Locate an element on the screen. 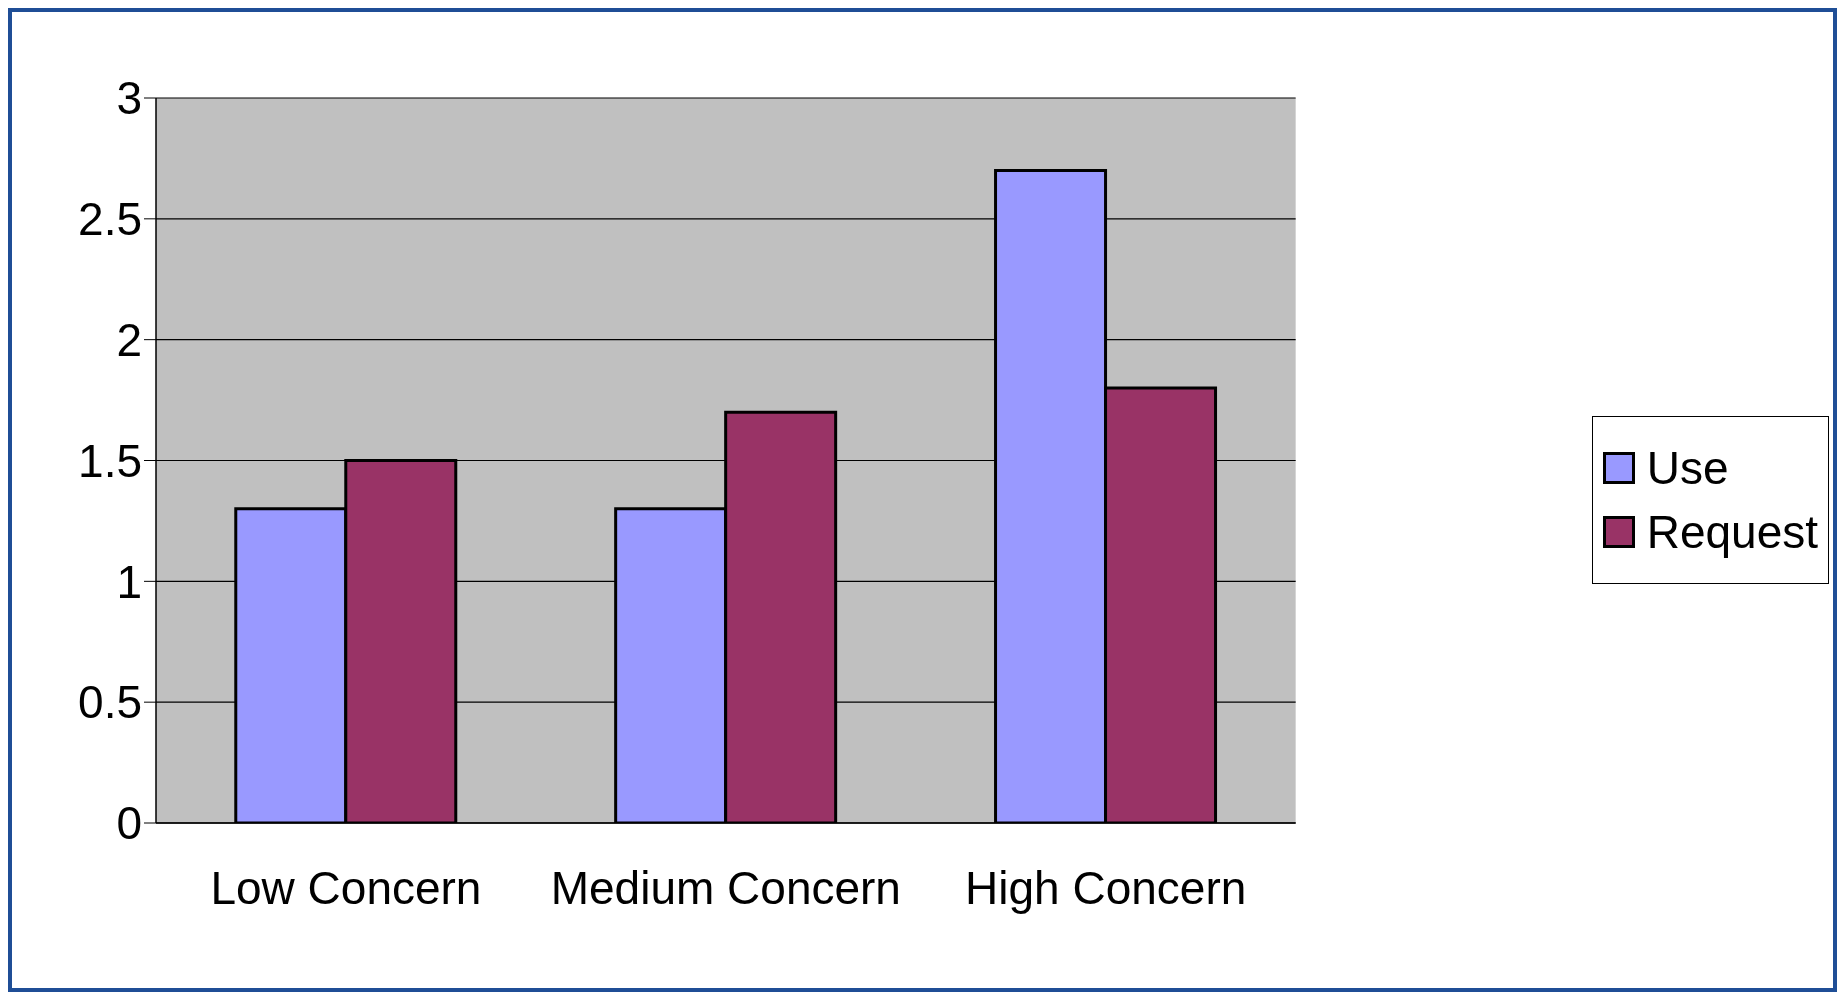  legend-label: Request is located at coordinates (1732, 532).